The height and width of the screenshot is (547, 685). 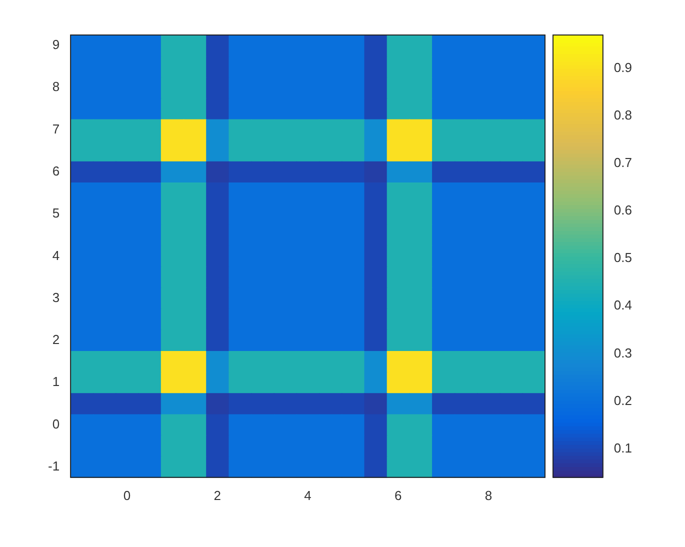 What do you see at coordinates (623, 67) in the screenshot?
I see `color-bar-label: 0.9` at bounding box center [623, 67].